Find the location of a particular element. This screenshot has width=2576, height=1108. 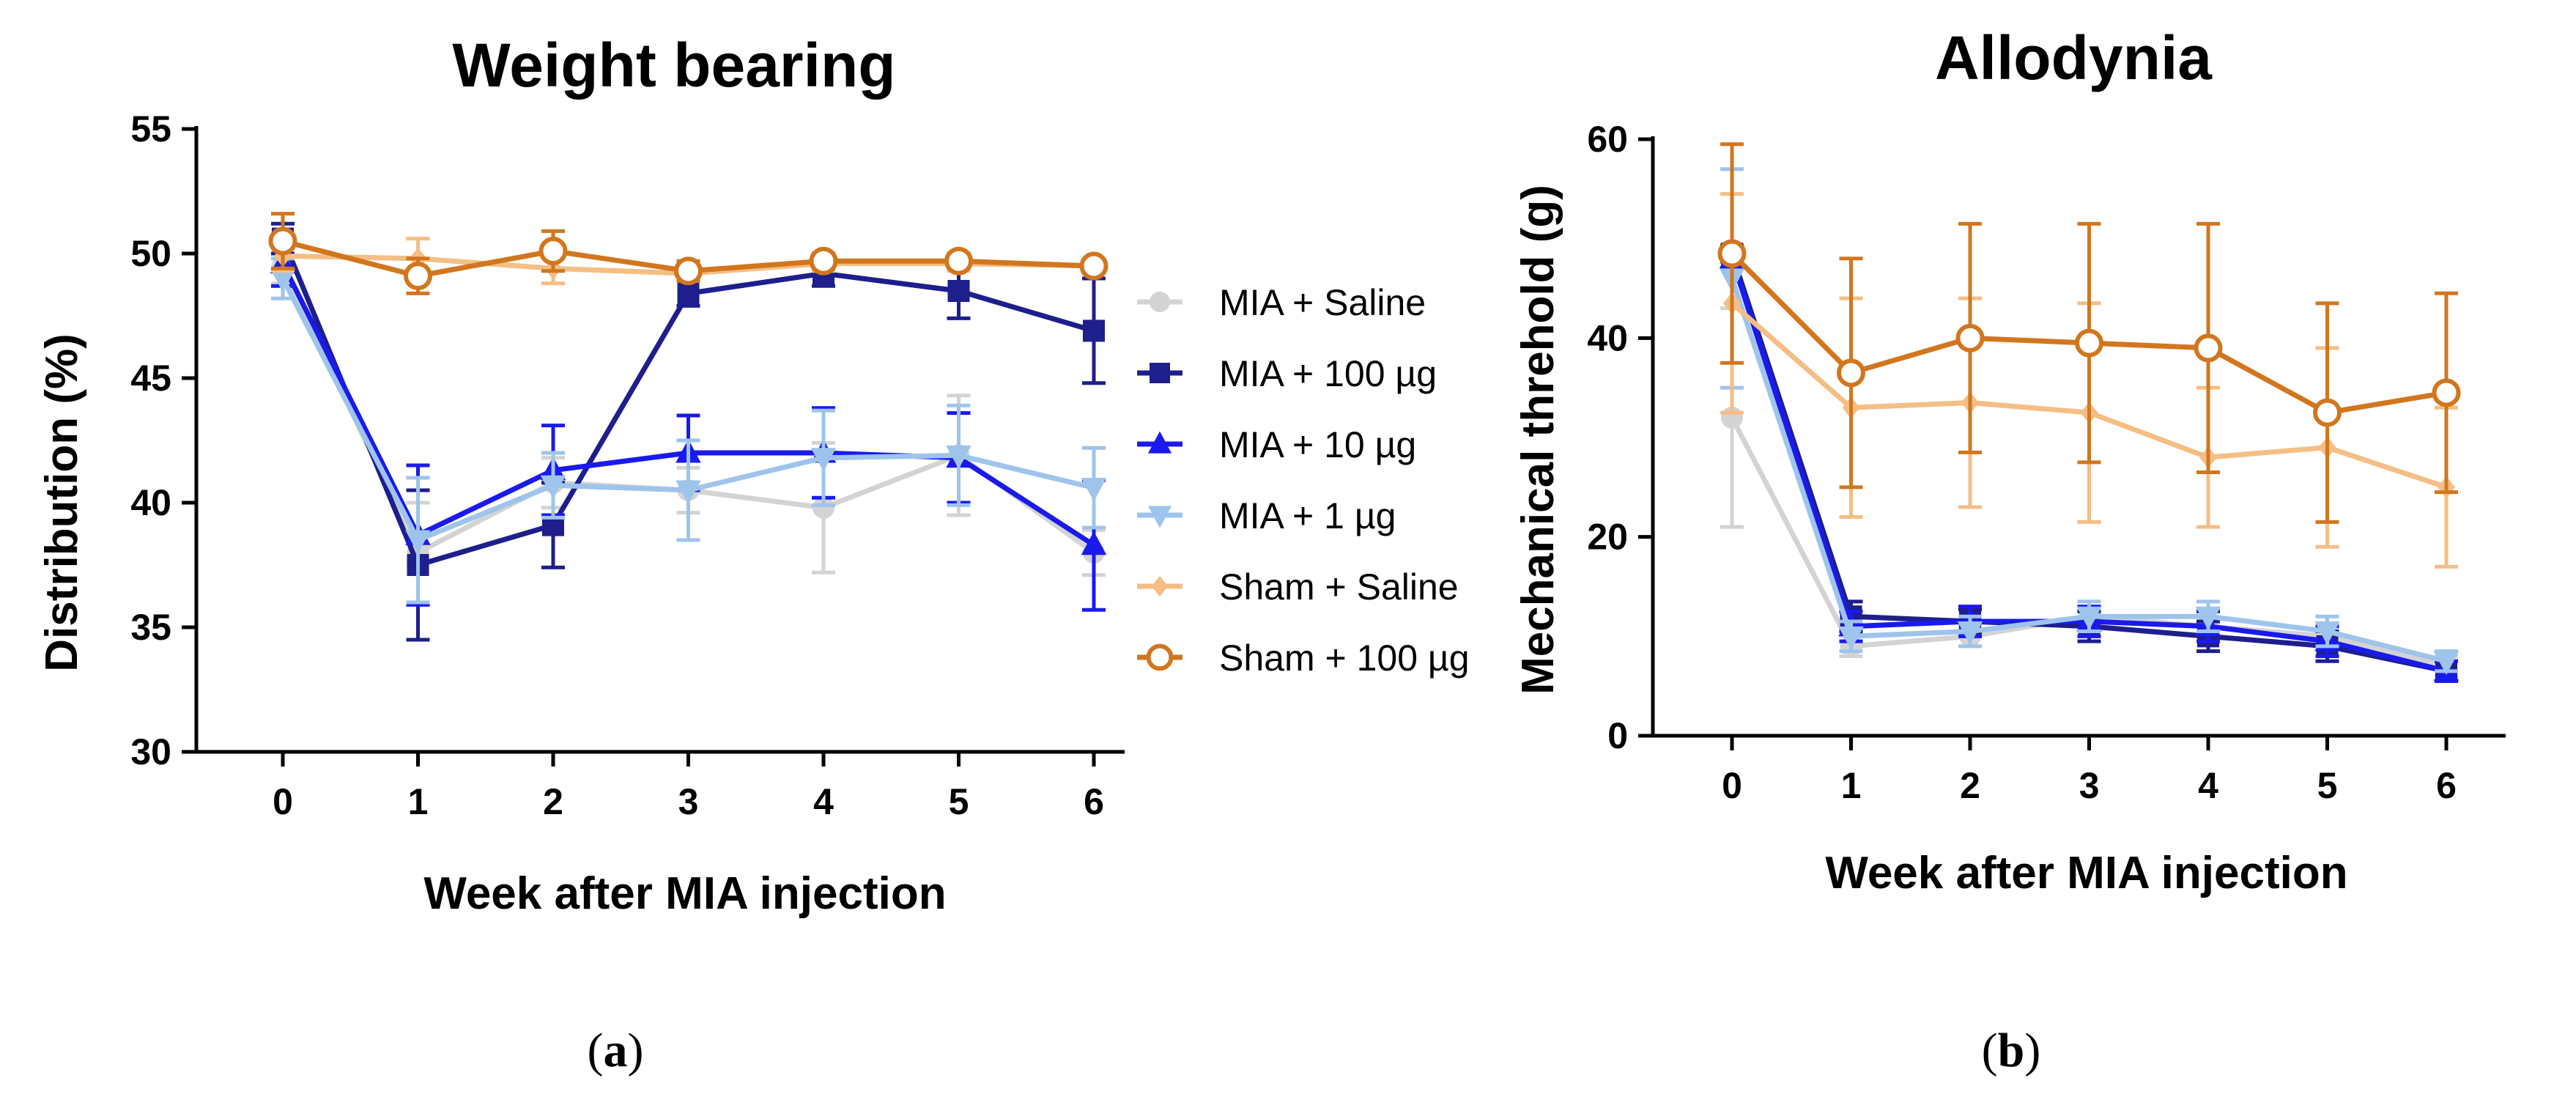

chart-a-y-tick-label: 30 is located at coordinates (150, 752).